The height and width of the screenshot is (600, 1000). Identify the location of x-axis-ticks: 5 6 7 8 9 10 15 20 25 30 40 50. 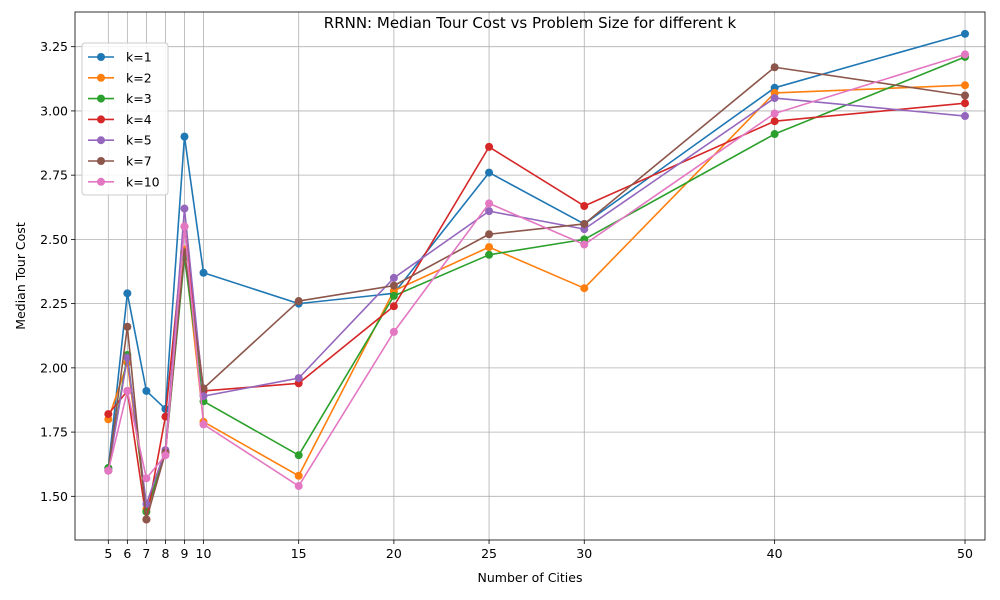
(538, 550).